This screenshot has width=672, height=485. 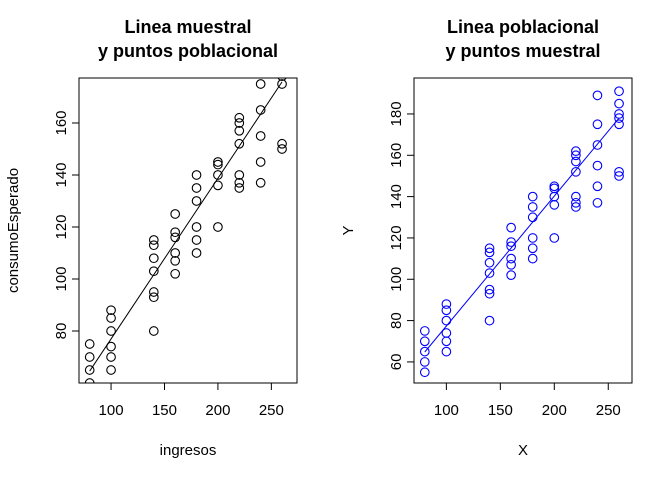 I want to click on y-tick-label: 180, so click(x=396, y=113).